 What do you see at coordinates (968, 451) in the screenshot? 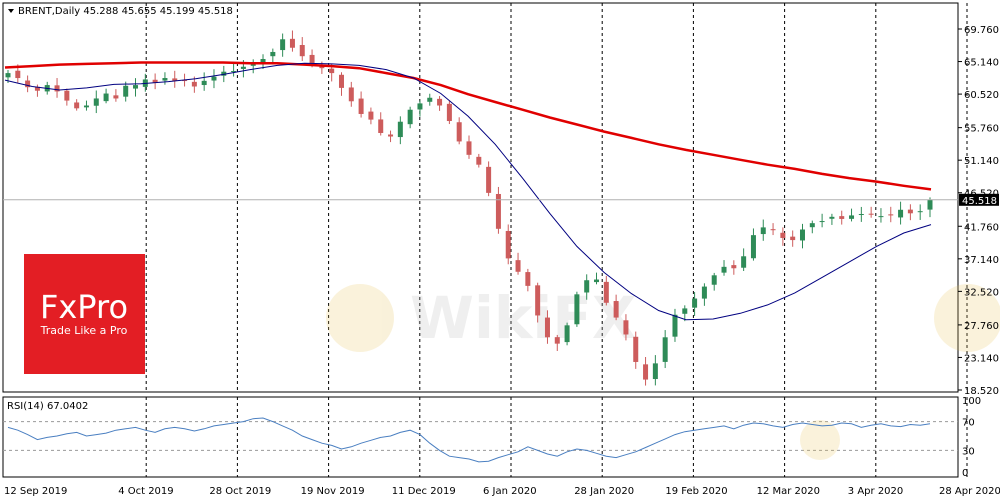
I see `rsi-tick-label: 30` at bounding box center [968, 451].